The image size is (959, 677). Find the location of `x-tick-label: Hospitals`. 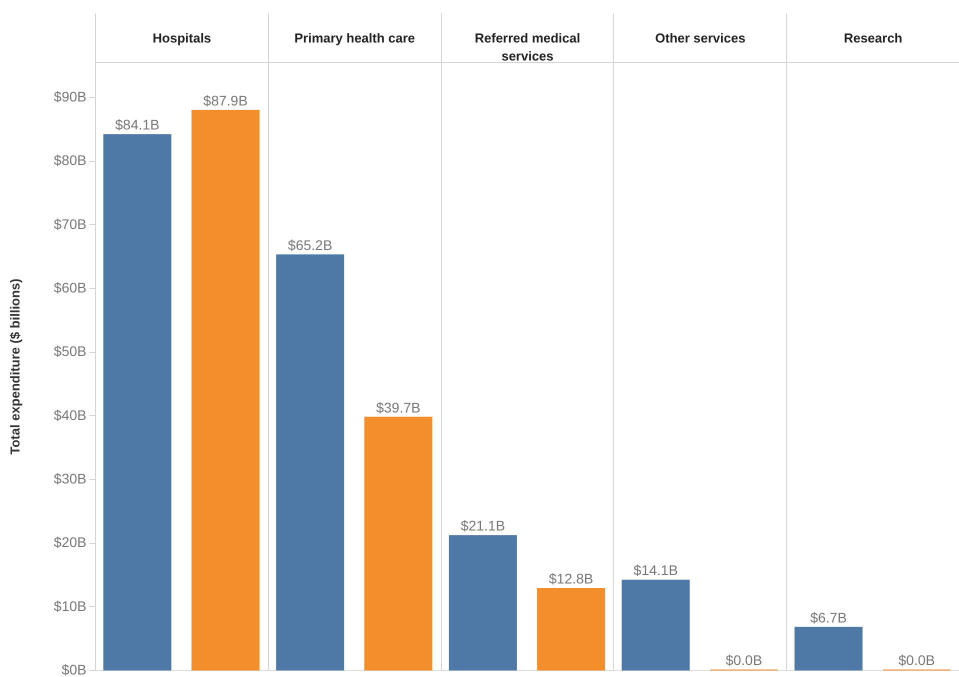

x-tick-label: Hospitals is located at coordinates (182, 38).